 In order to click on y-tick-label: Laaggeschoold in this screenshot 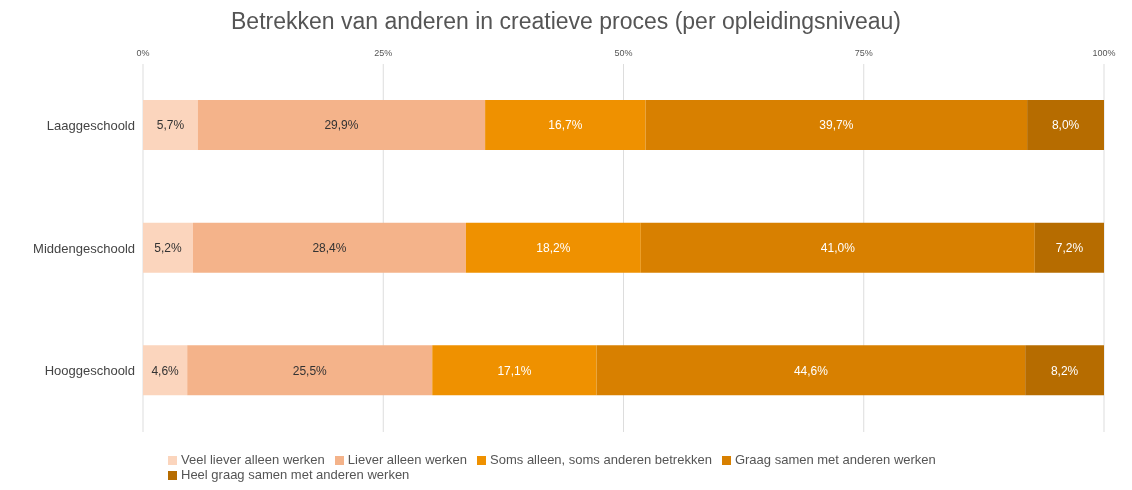, I will do `click(90, 125)`.